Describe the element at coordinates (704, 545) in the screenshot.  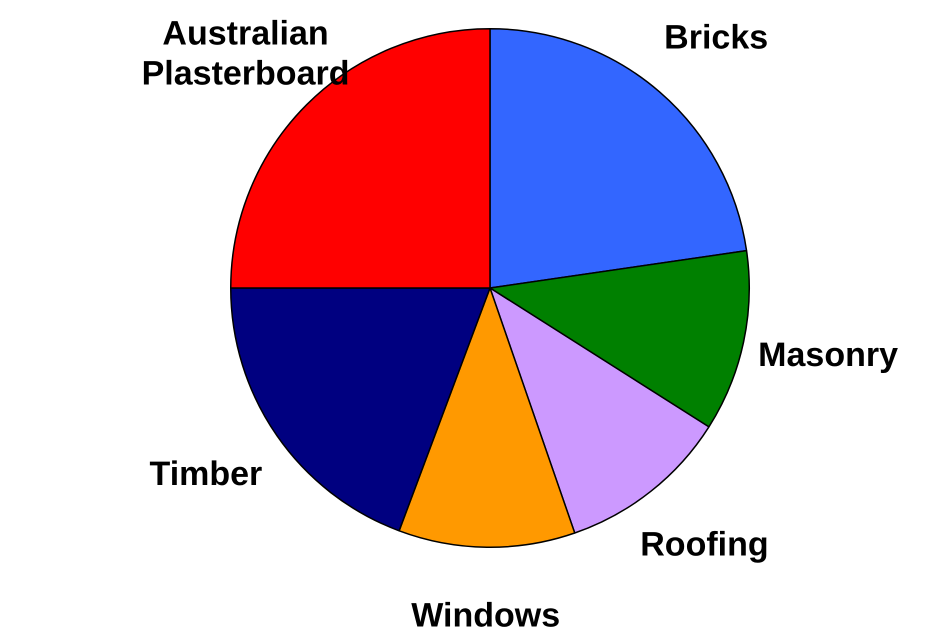
I see `slice-label: Roofing` at that location.